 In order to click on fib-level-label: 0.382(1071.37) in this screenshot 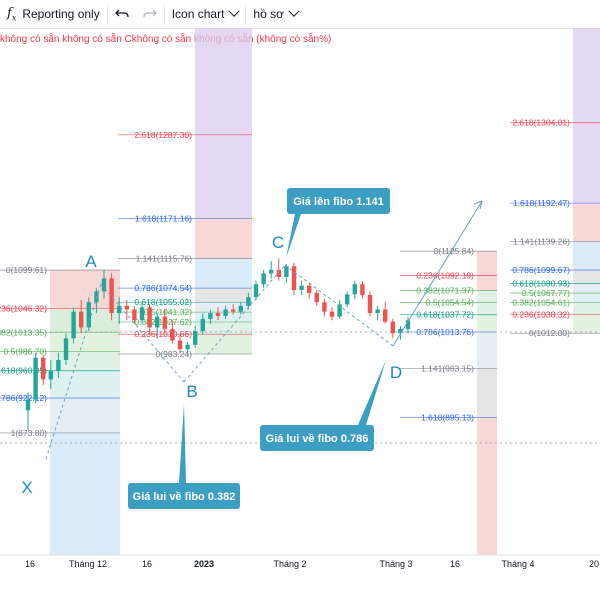, I will do `click(445, 290)`.